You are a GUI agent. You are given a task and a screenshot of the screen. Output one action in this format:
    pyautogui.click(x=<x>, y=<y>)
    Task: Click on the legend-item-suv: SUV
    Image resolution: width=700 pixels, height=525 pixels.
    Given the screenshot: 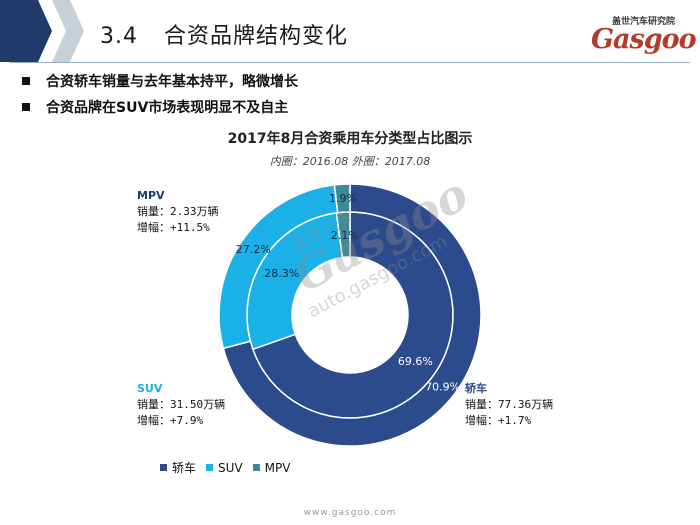 What is the action you would take?
    pyautogui.click(x=224, y=468)
    